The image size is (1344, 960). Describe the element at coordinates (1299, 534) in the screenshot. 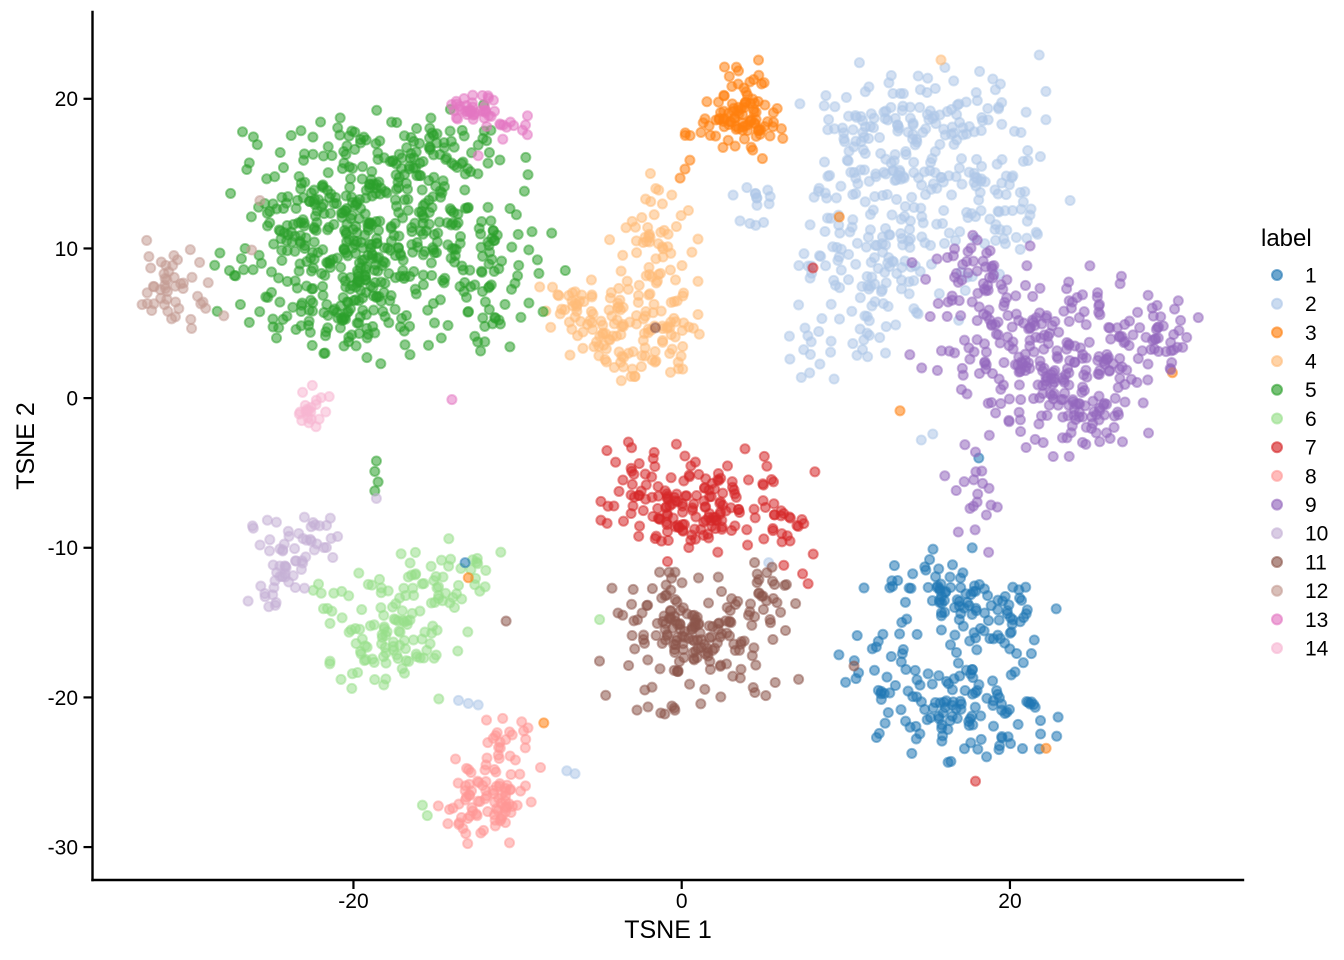

I see `legend-item: 10` at that location.